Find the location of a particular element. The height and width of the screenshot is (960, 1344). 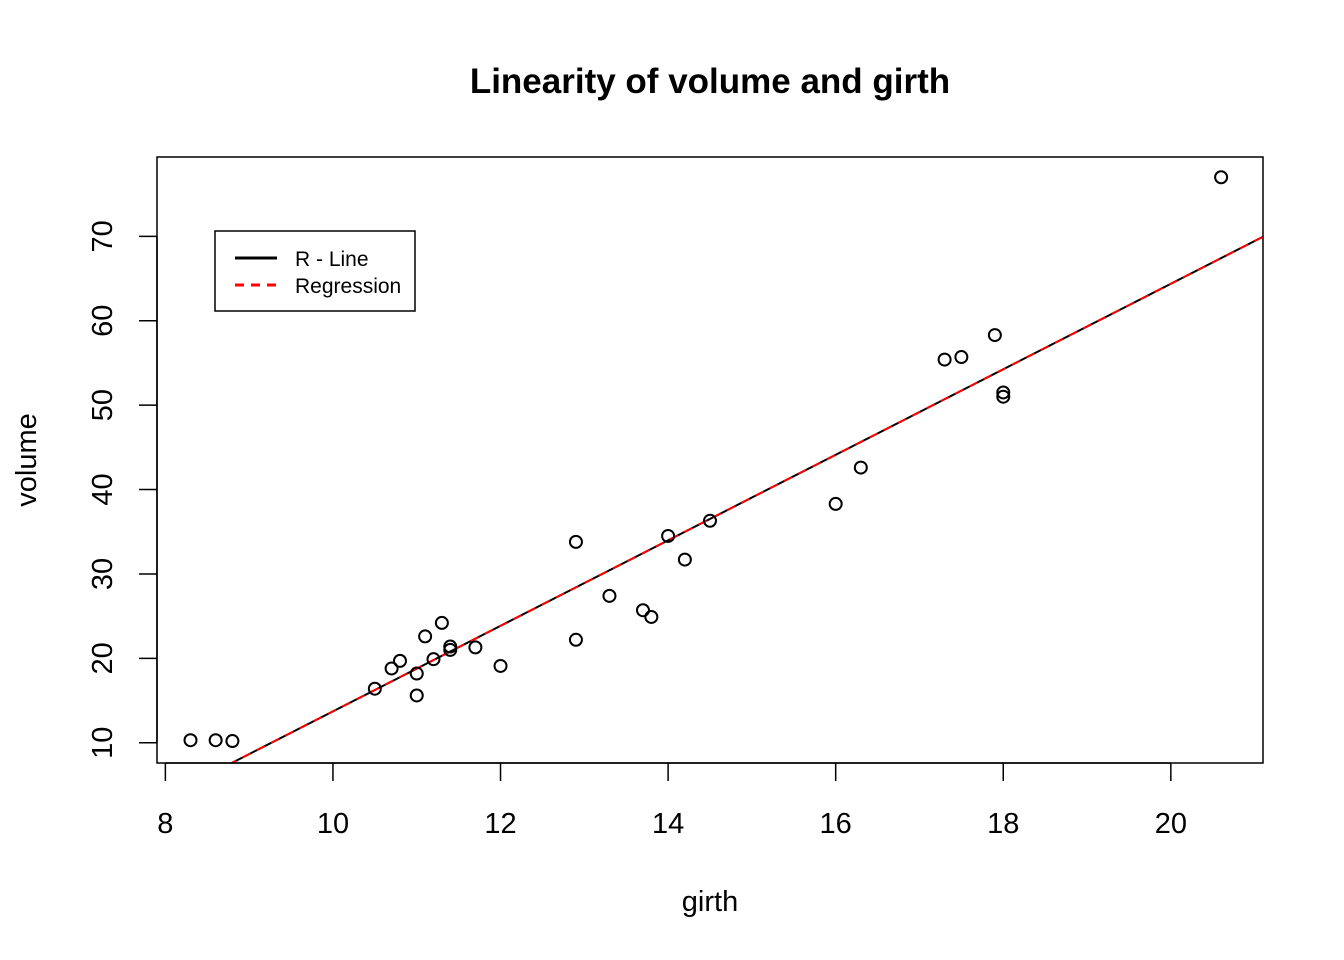

legend-label-r-line: R - Line is located at coordinates (332, 259).